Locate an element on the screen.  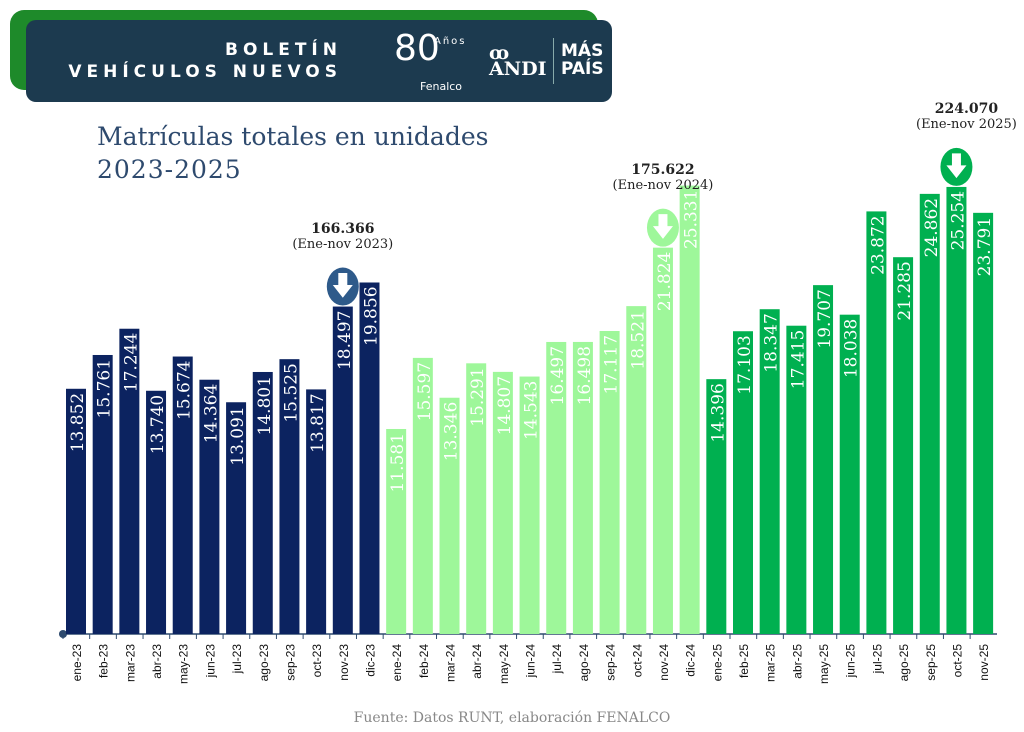
annotation-period: (Ene-nov 2024) is located at coordinates (663, 185).